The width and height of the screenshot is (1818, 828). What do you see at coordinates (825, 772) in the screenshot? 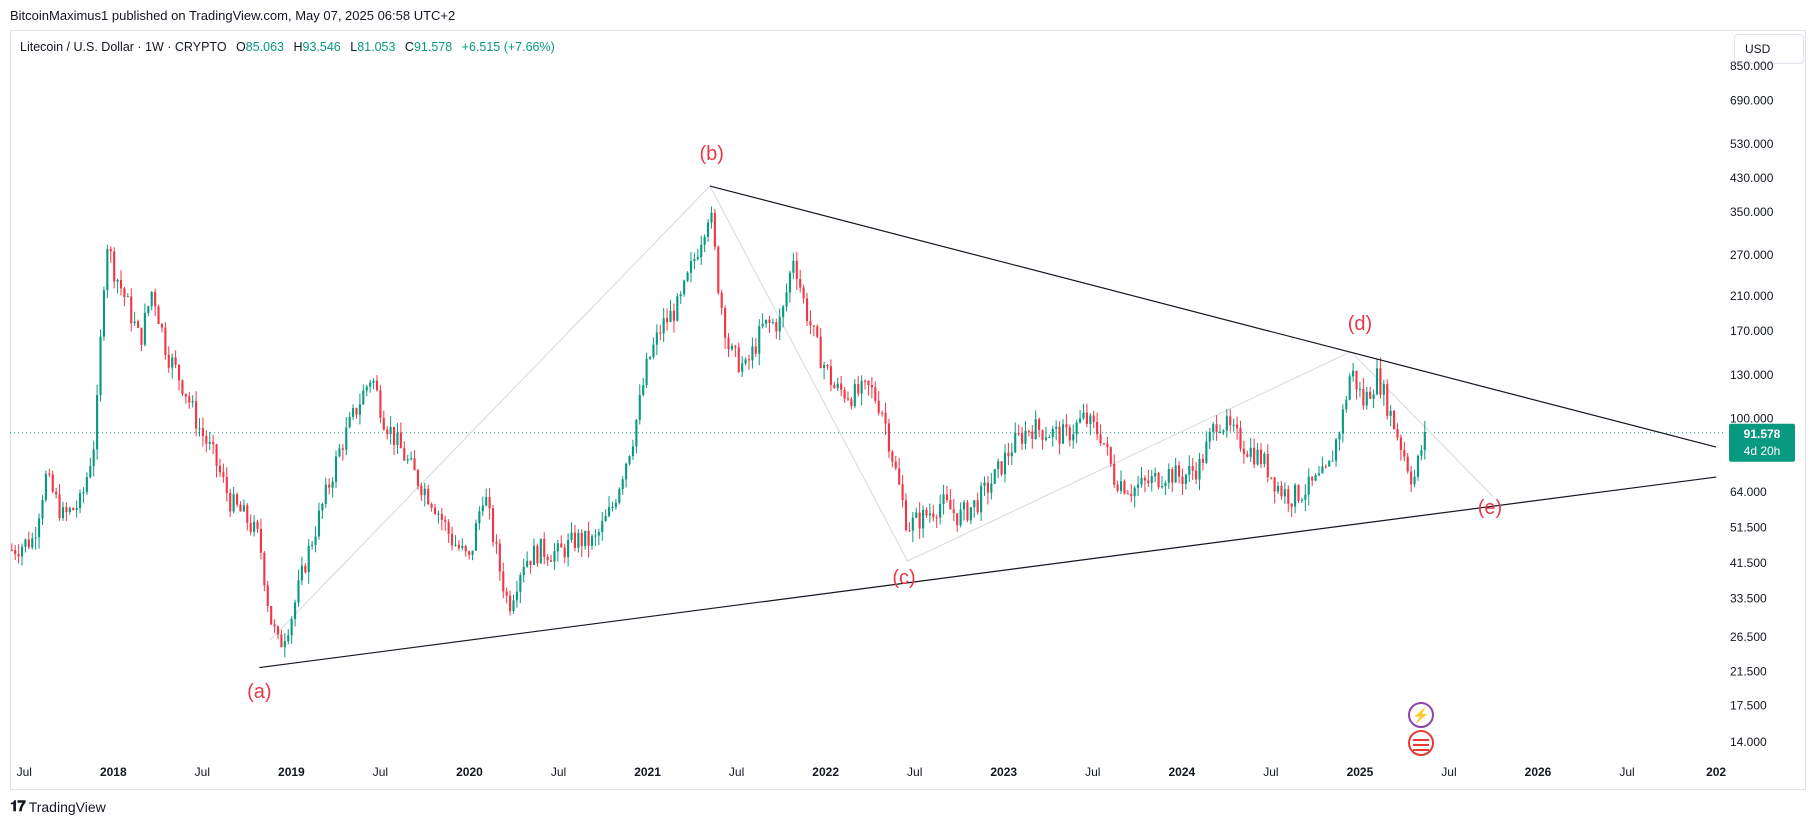
I see `x-tick-label: 2022` at bounding box center [825, 772].